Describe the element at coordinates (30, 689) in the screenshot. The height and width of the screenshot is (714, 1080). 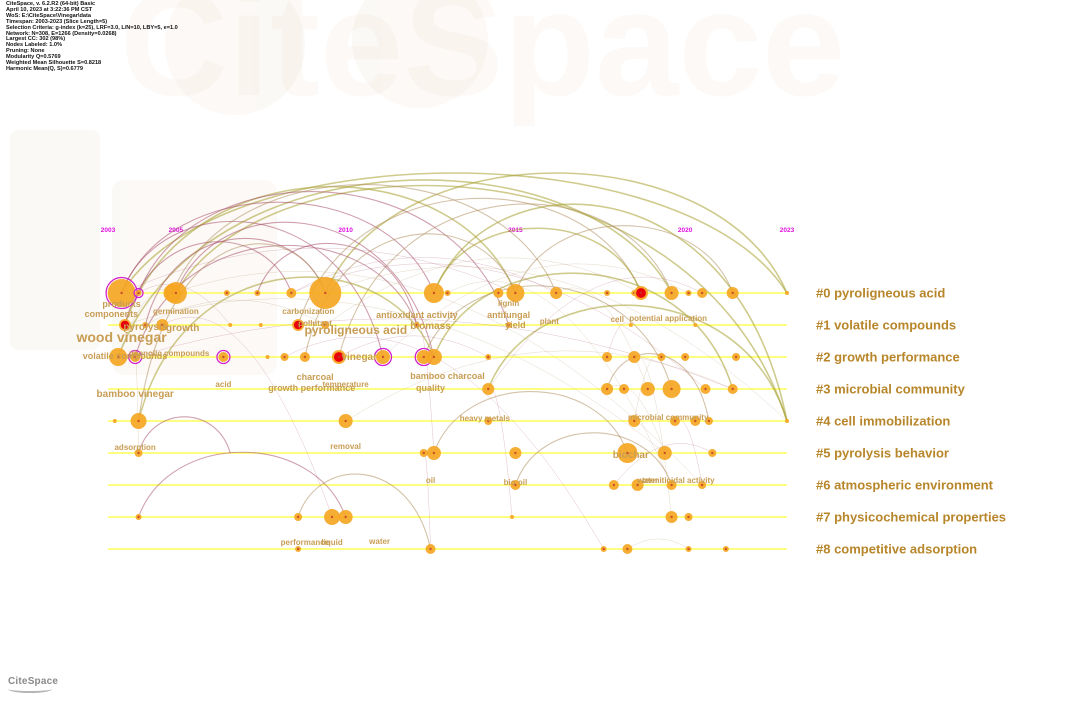
I see `logo-swoosh` at that location.